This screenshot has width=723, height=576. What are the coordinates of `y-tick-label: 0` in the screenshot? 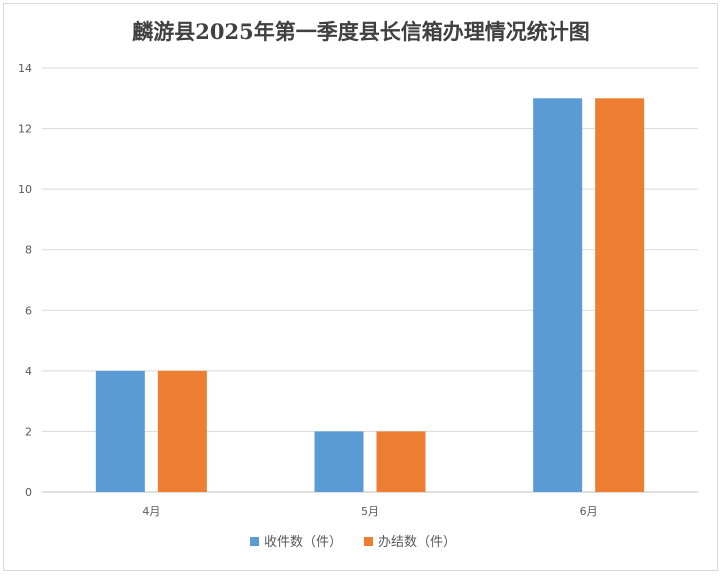 It's located at (28, 492).